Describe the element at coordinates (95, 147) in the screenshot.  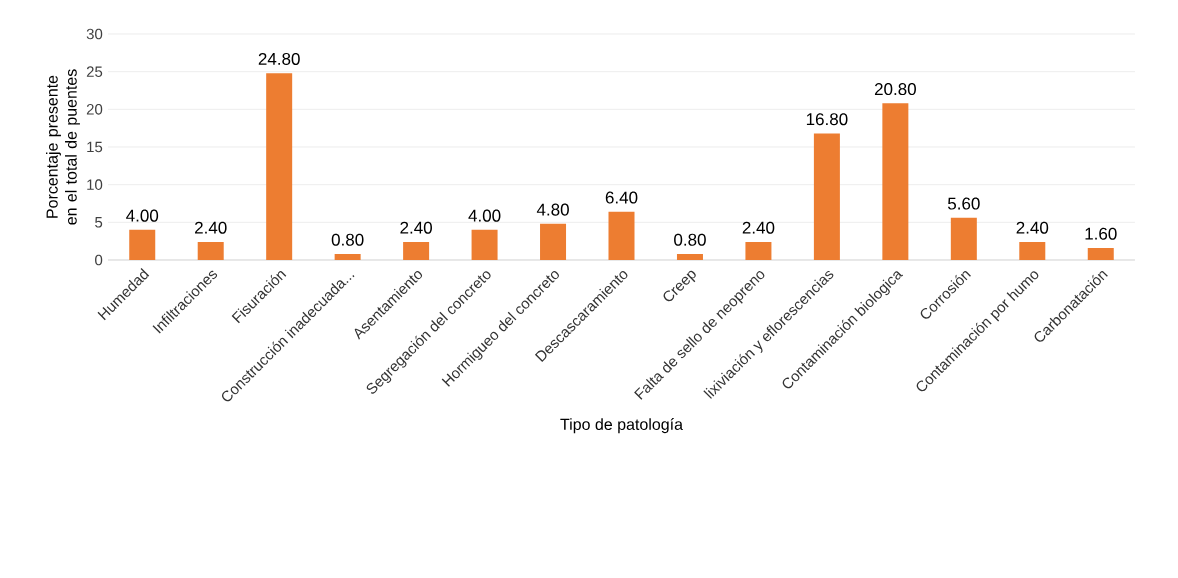
I see `y-tick-label: 15` at that location.